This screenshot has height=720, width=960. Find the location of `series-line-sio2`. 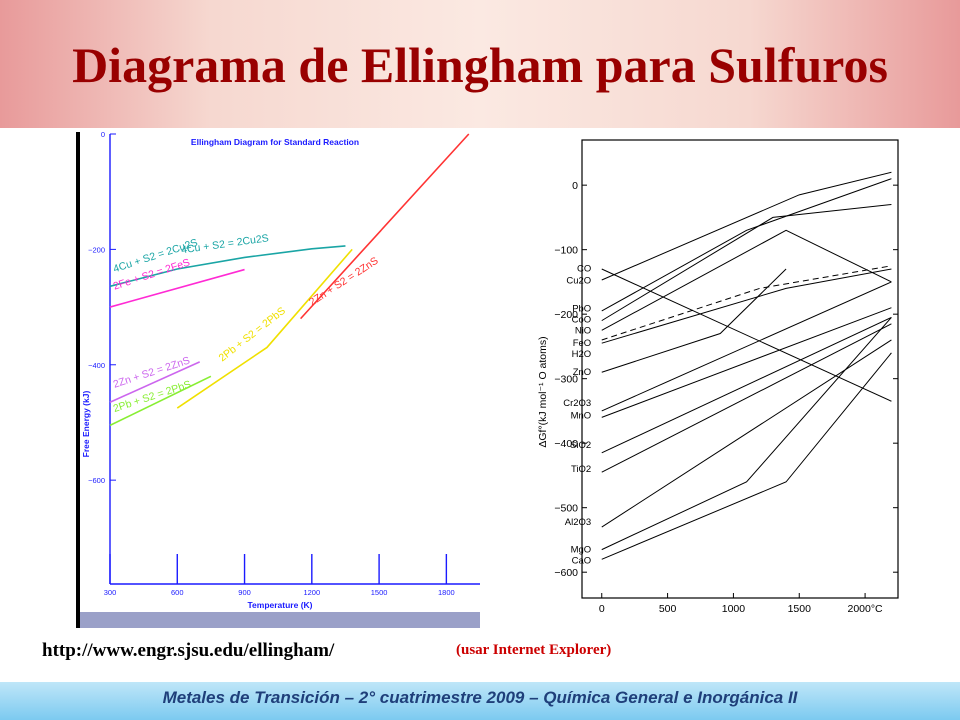

series-line-sio2 is located at coordinates (746, 385).